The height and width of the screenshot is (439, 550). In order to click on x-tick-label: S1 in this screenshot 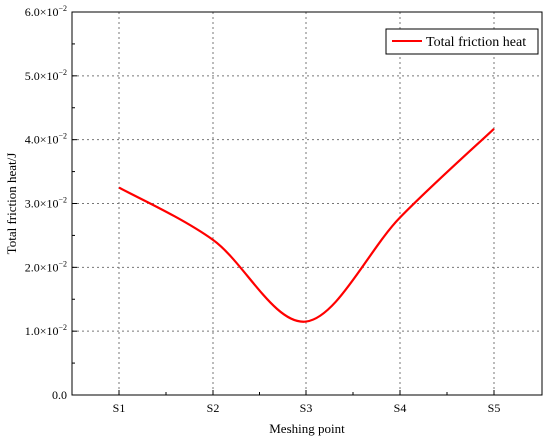, I will do `click(119, 408)`.